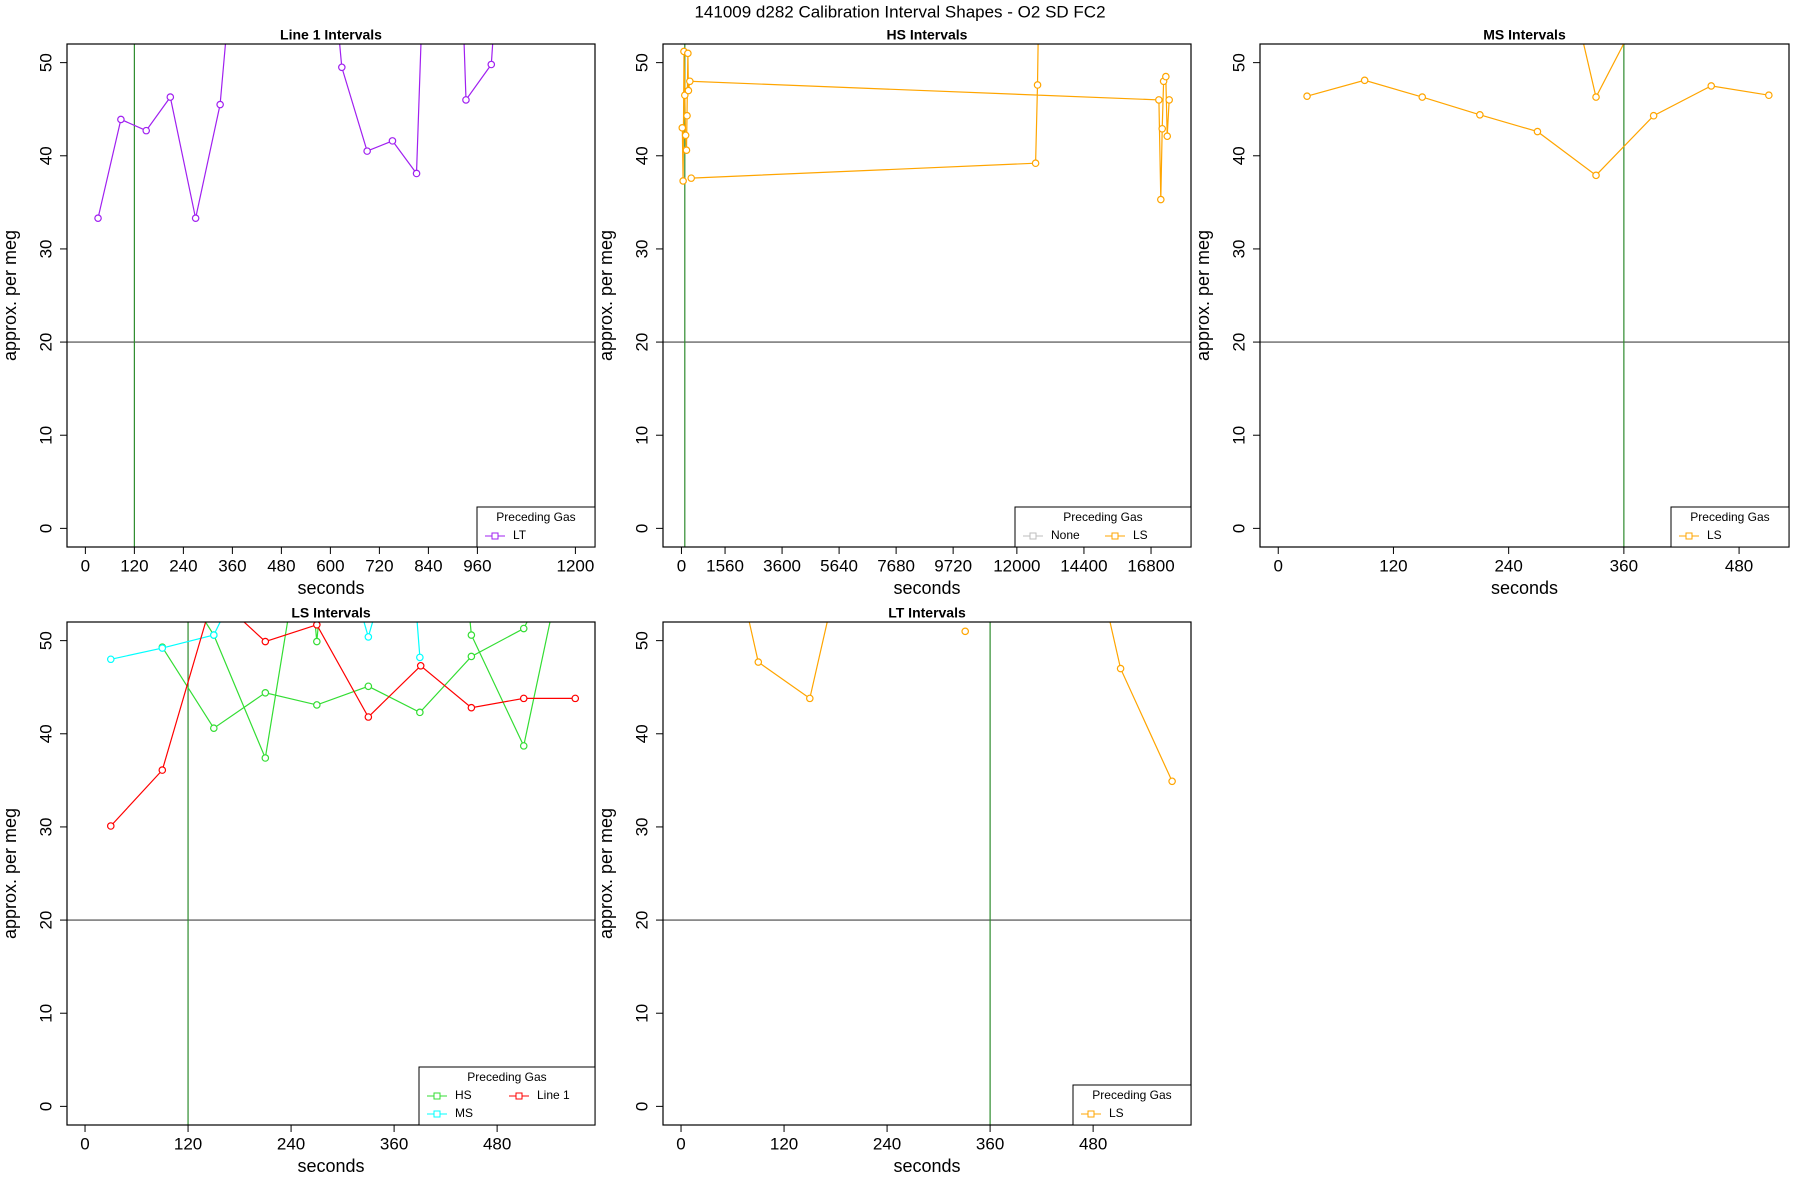  I want to click on x-tick-label: 5640, so click(839, 565).